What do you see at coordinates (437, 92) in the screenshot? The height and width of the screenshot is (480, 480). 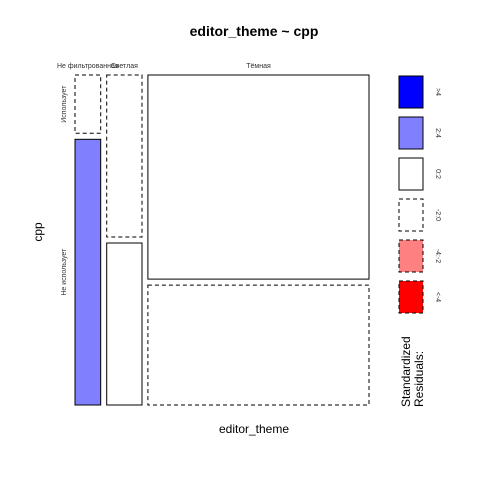 I see `legend-label: >4` at bounding box center [437, 92].